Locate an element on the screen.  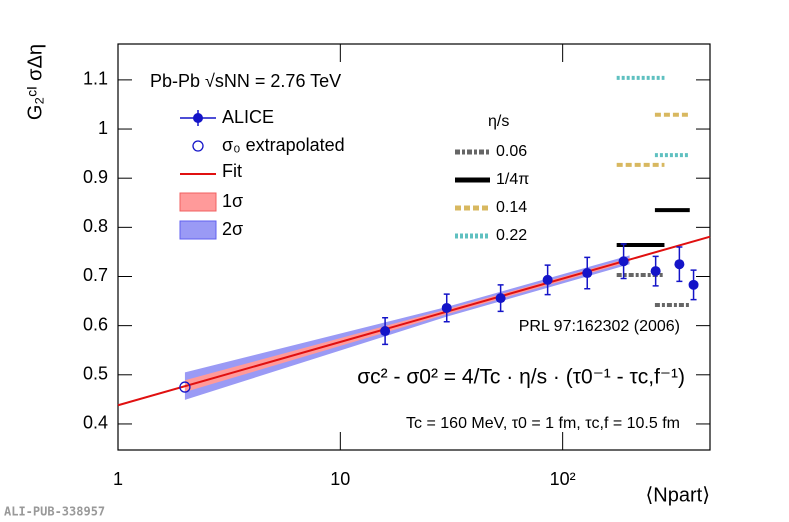
x-tick-label: 10² is located at coordinates (563, 479).